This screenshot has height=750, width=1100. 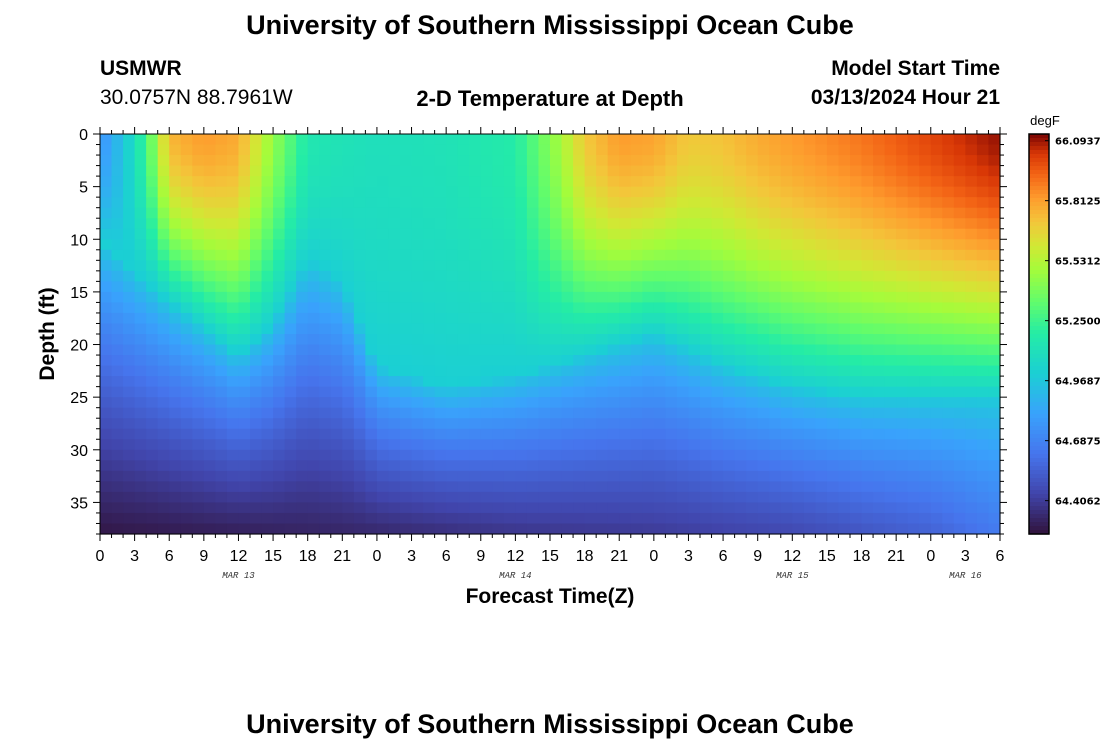 What do you see at coordinates (1077, 442) in the screenshot?
I see `colorbar-tick-label: 64.68750` at bounding box center [1077, 442].